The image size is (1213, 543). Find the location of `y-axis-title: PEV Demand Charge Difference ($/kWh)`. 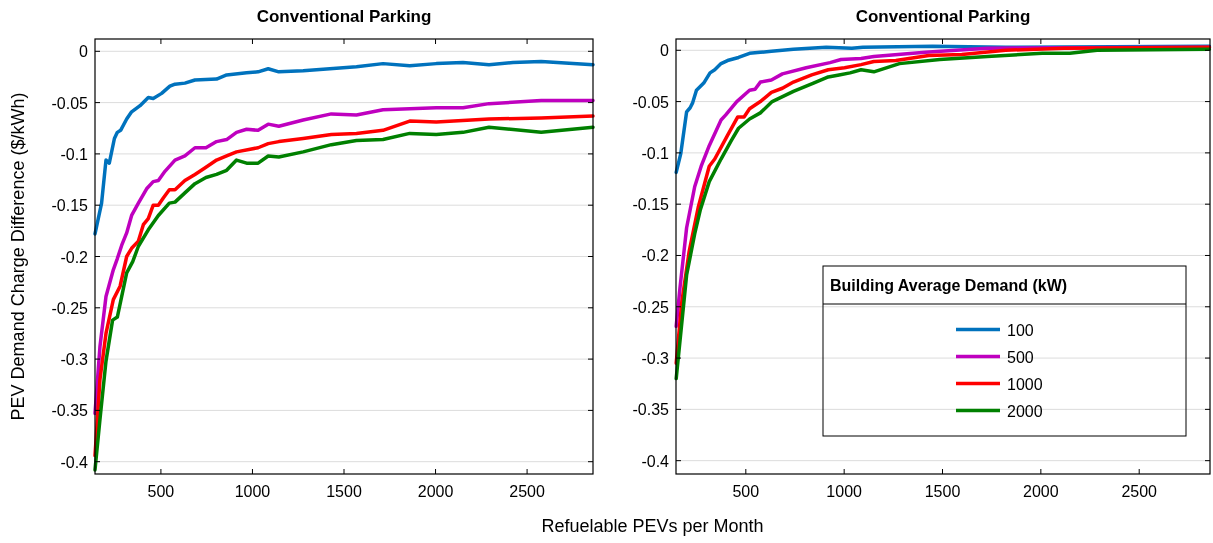

y-axis-title: PEV Demand Charge Difference ($/kWh) is located at coordinates (18, 256).